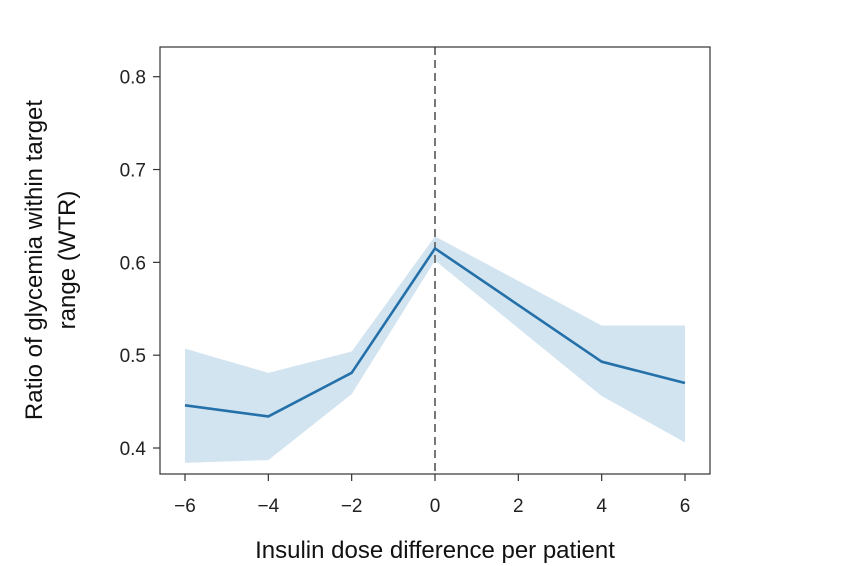 The height and width of the screenshot is (566, 842). Describe the element at coordinates (685, 506) in the screenshot. I see `x-tick-label: 6` at that location.